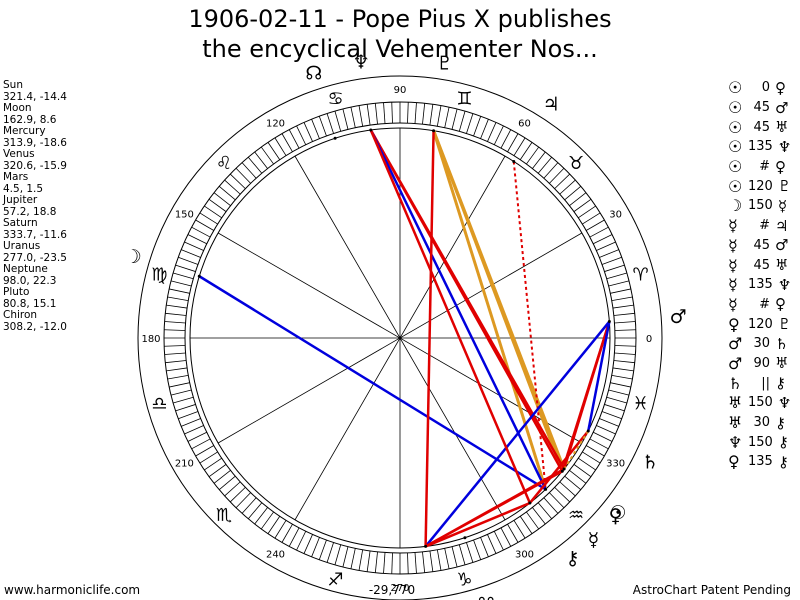 This screenshot has height=600, width=800. I want to click on degree-label: 210, so click(184, 464).